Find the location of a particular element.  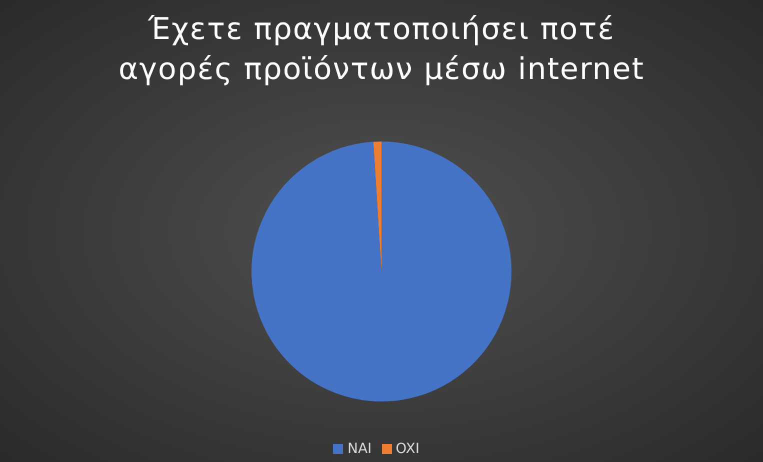

legend-label: NAI is located at coordinates (359, 449).